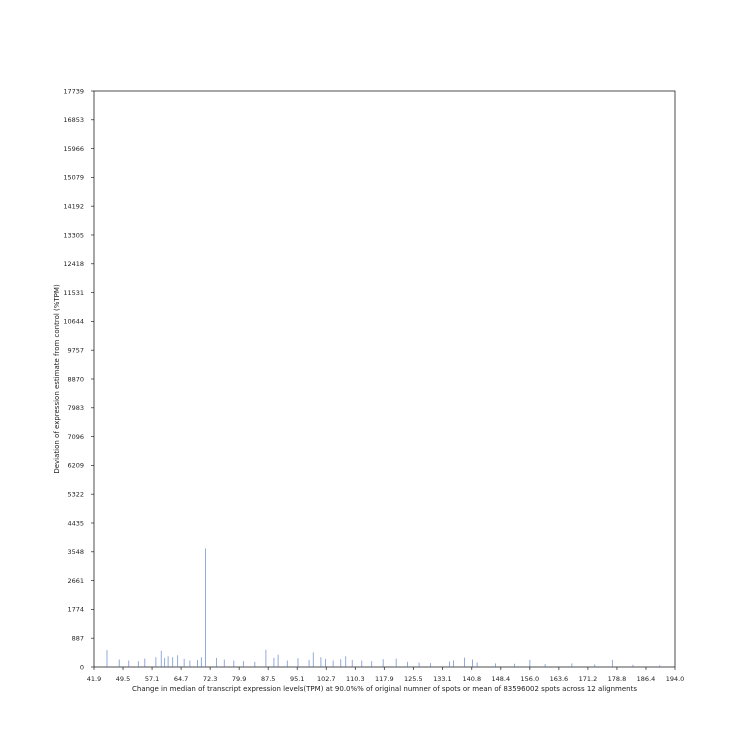 The image size is (750, 750). I want to click on plot-marks, so click(383, 607).